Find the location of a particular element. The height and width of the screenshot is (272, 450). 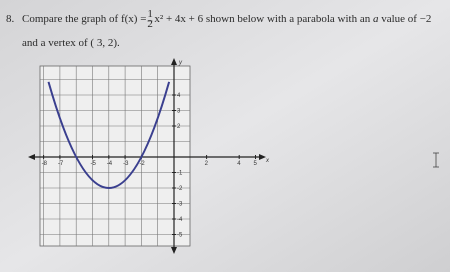

x-tick-label: -8 is located at coordinates (45, 164).